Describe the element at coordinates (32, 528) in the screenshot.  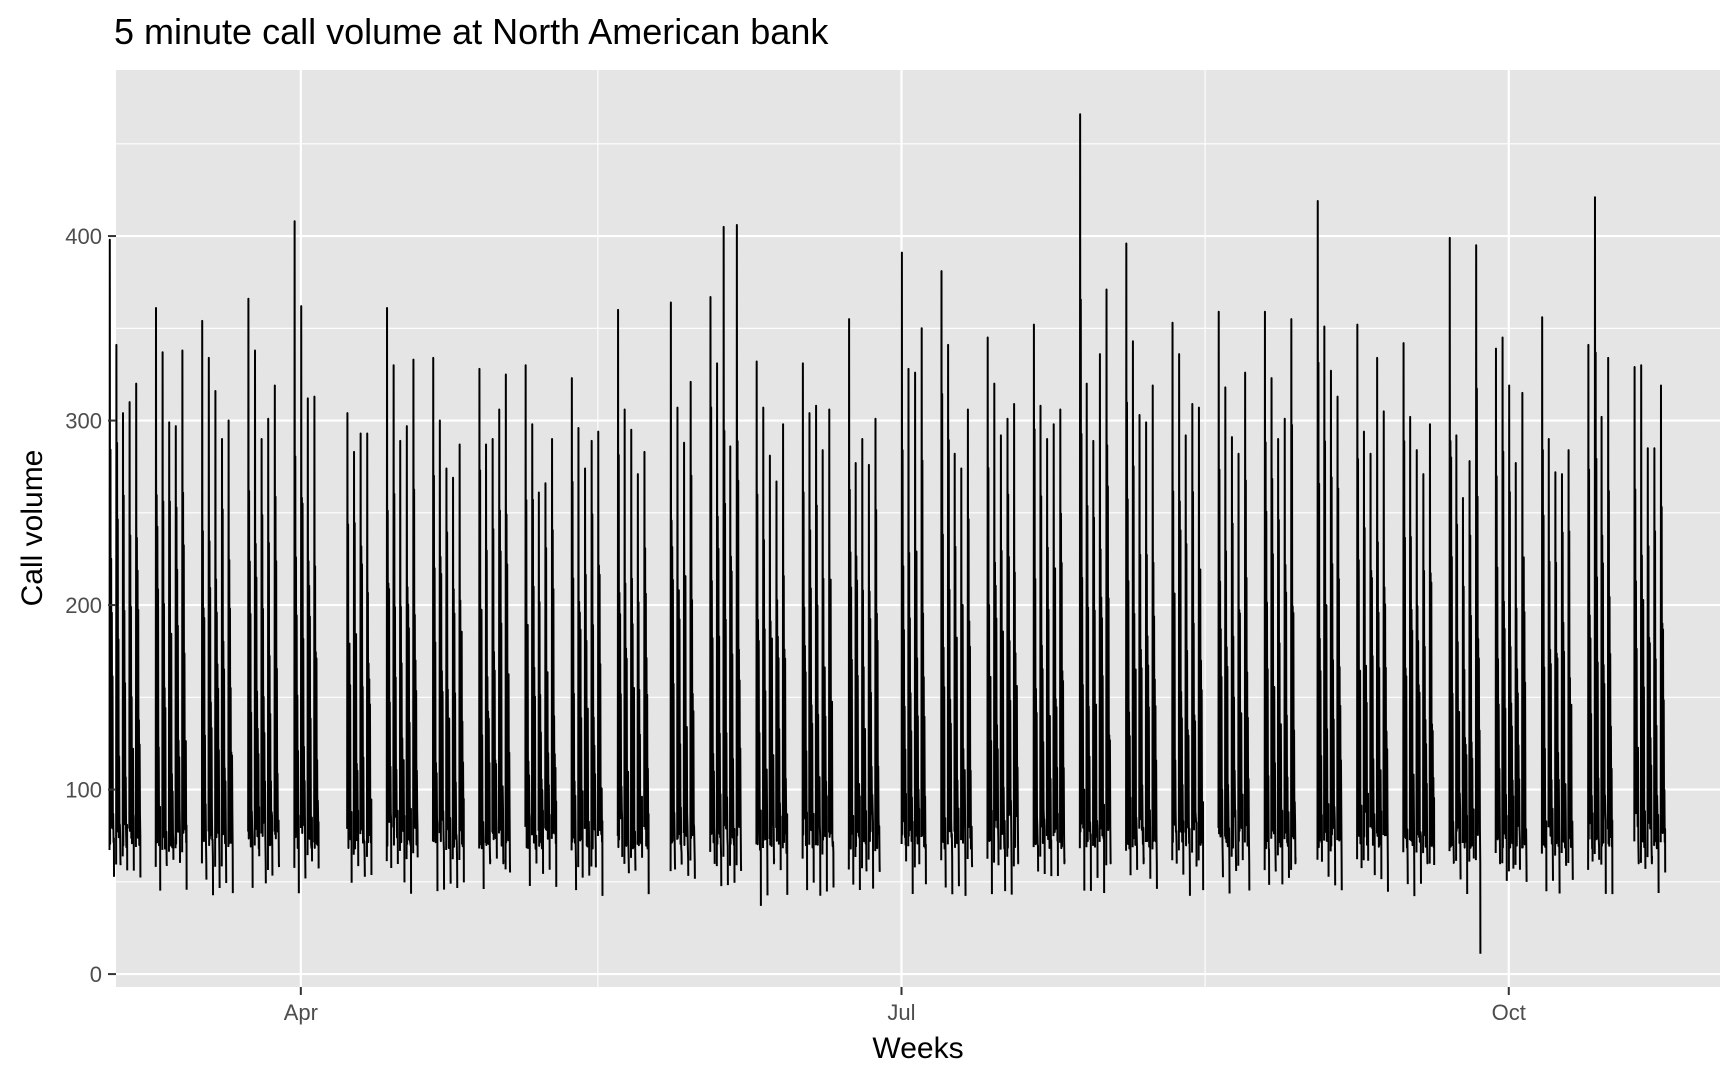
I see `y-axis-title: Call volume` at that location.